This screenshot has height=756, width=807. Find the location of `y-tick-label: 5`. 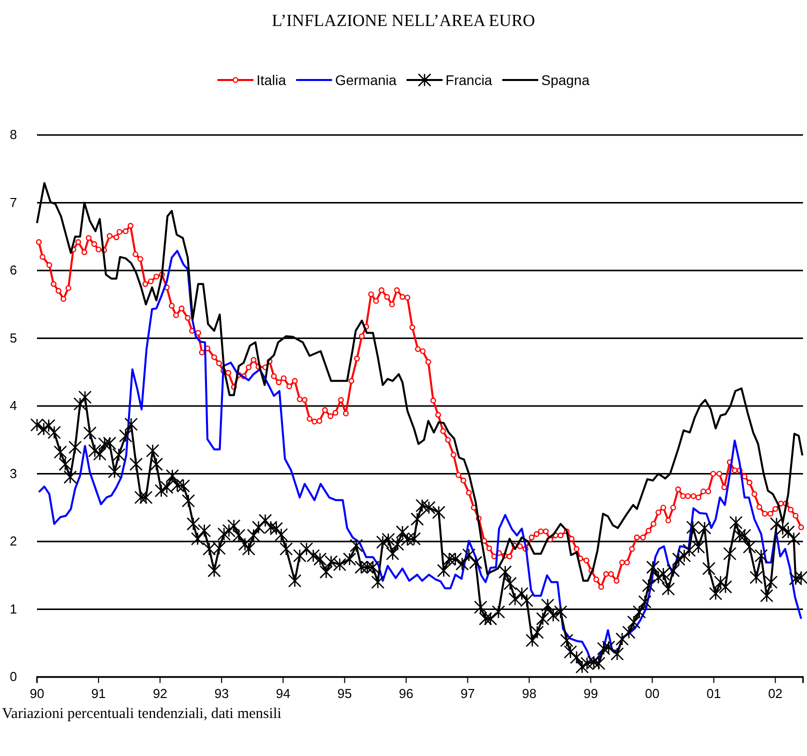

y-tick-label: 5 is located at coordinates (13, 338).